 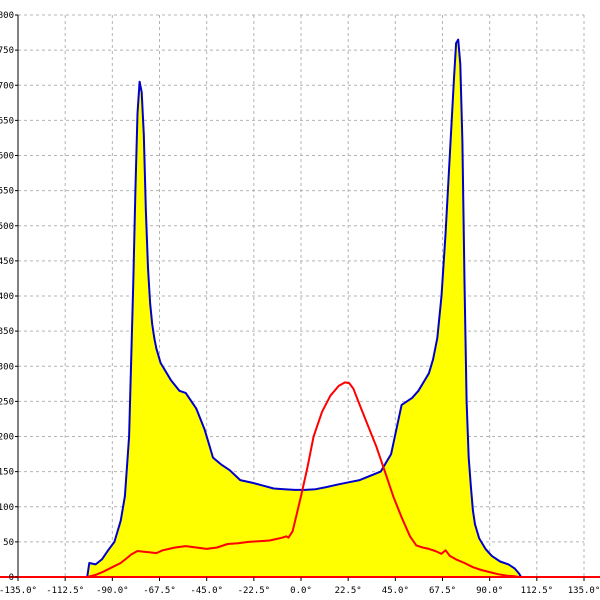 I want to click on y-tick-label: 500, so click(x=7, y=227).